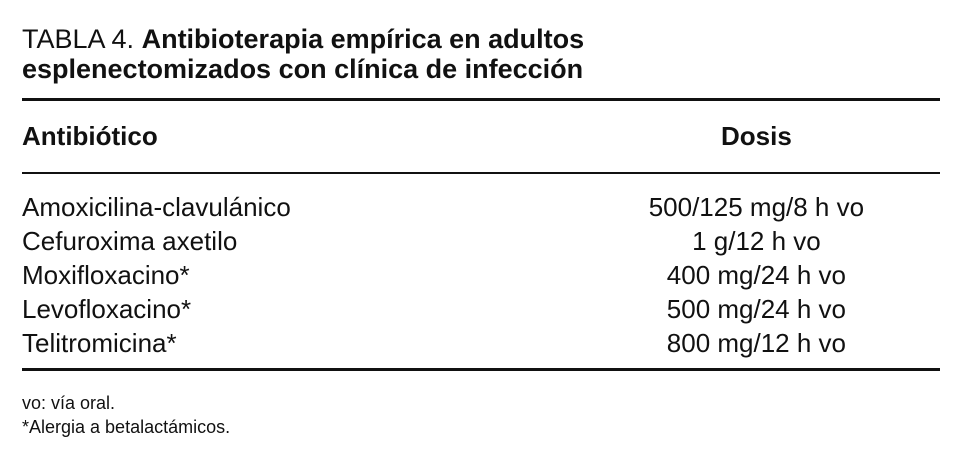 This screenshot has width=962, height=470. Describe the element at coordinates (481, 99) in the screenshot. I see `top-rule` at that location.